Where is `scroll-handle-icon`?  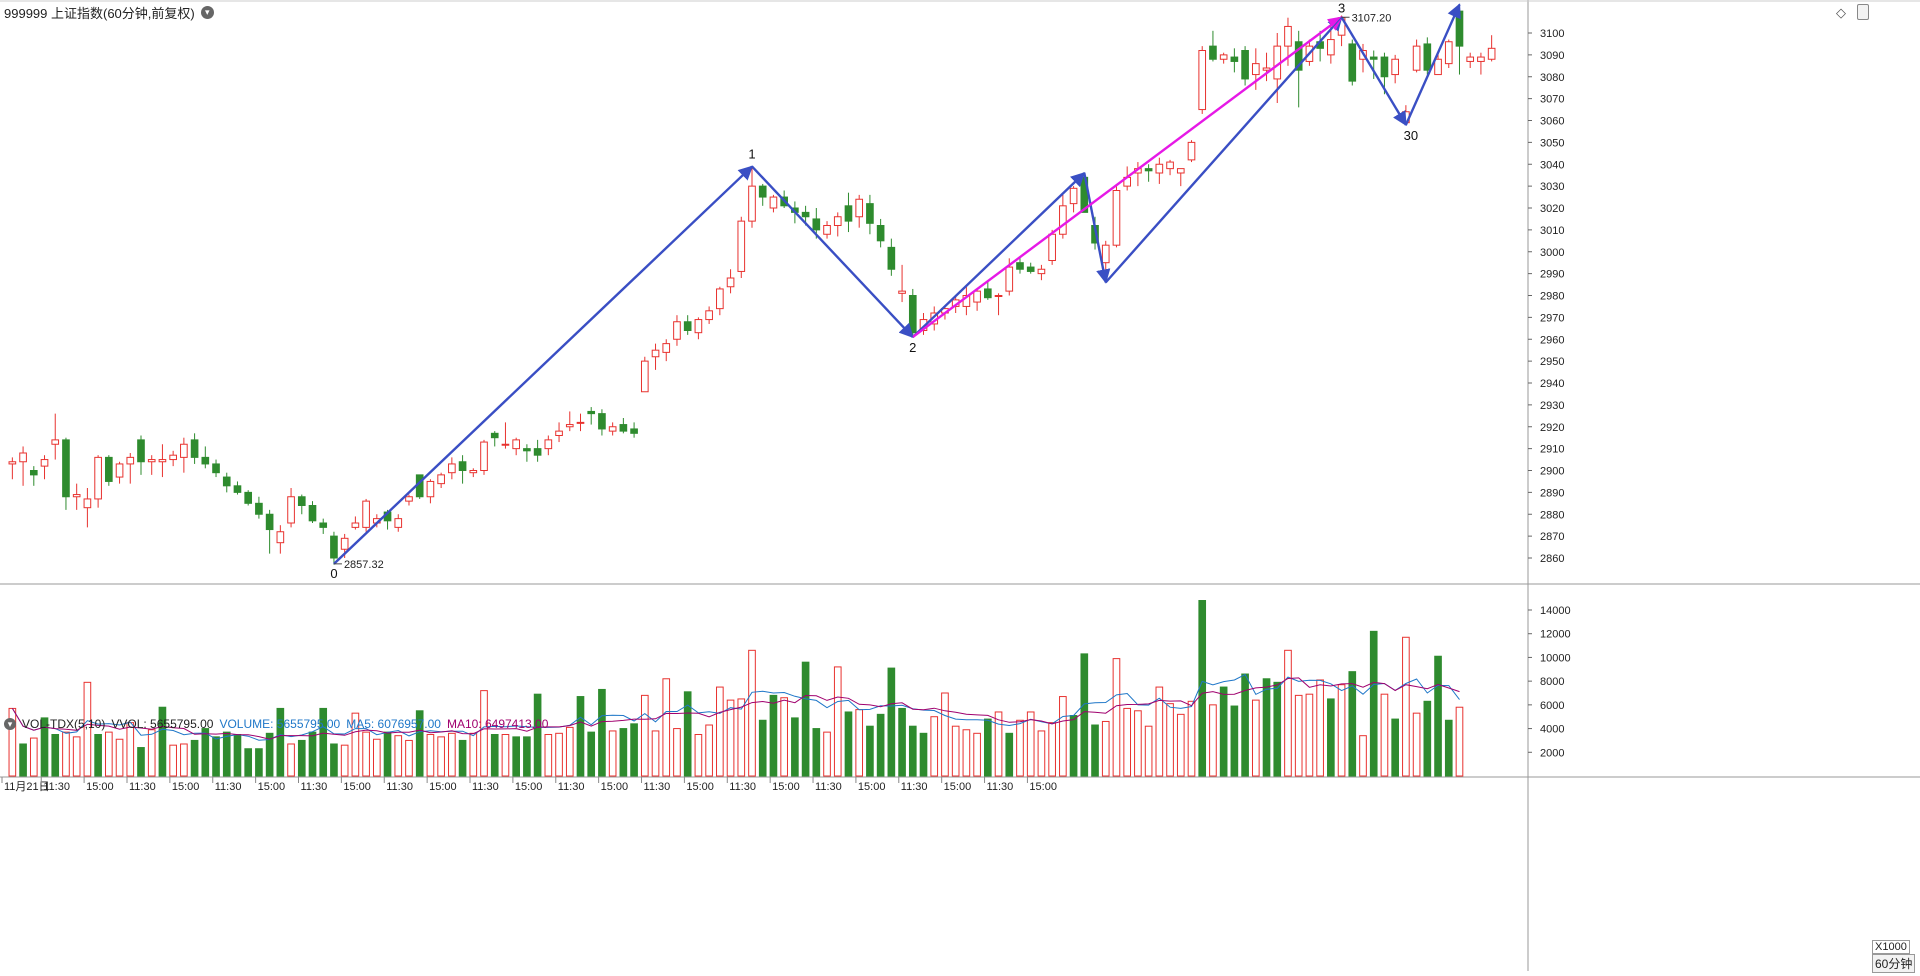
scroll-handle-icon is located at coordinates (1863, 12).